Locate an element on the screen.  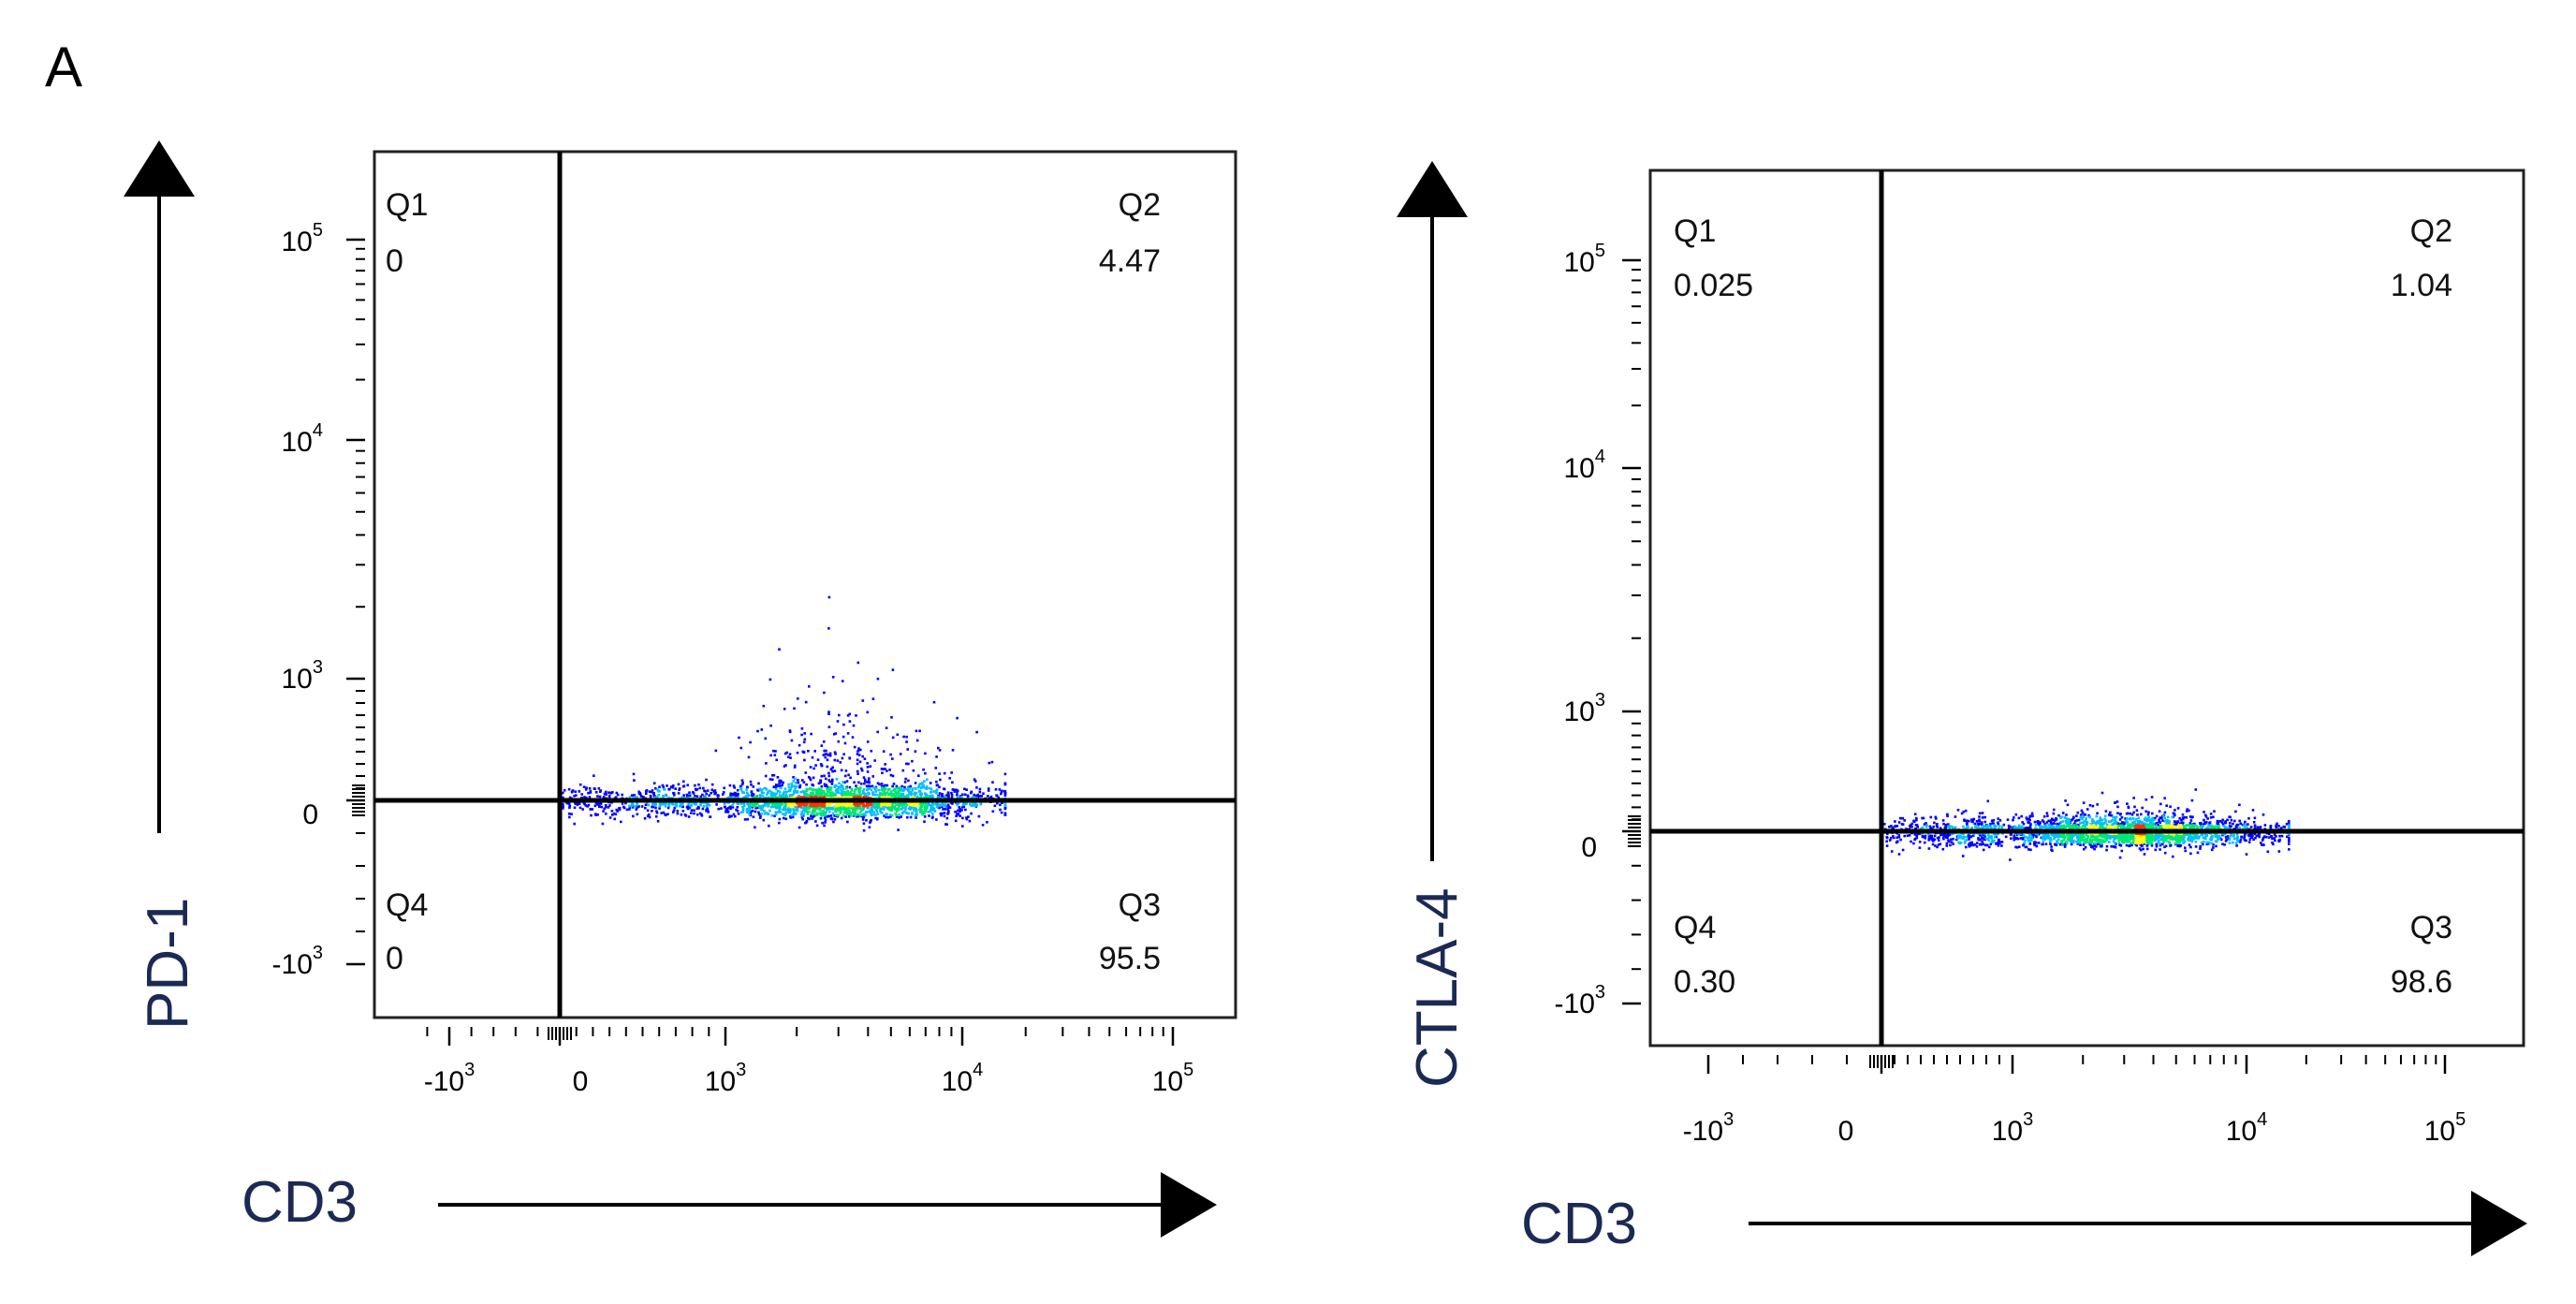
x-axis-arrowhead is located at coordinates (1189, 1205).